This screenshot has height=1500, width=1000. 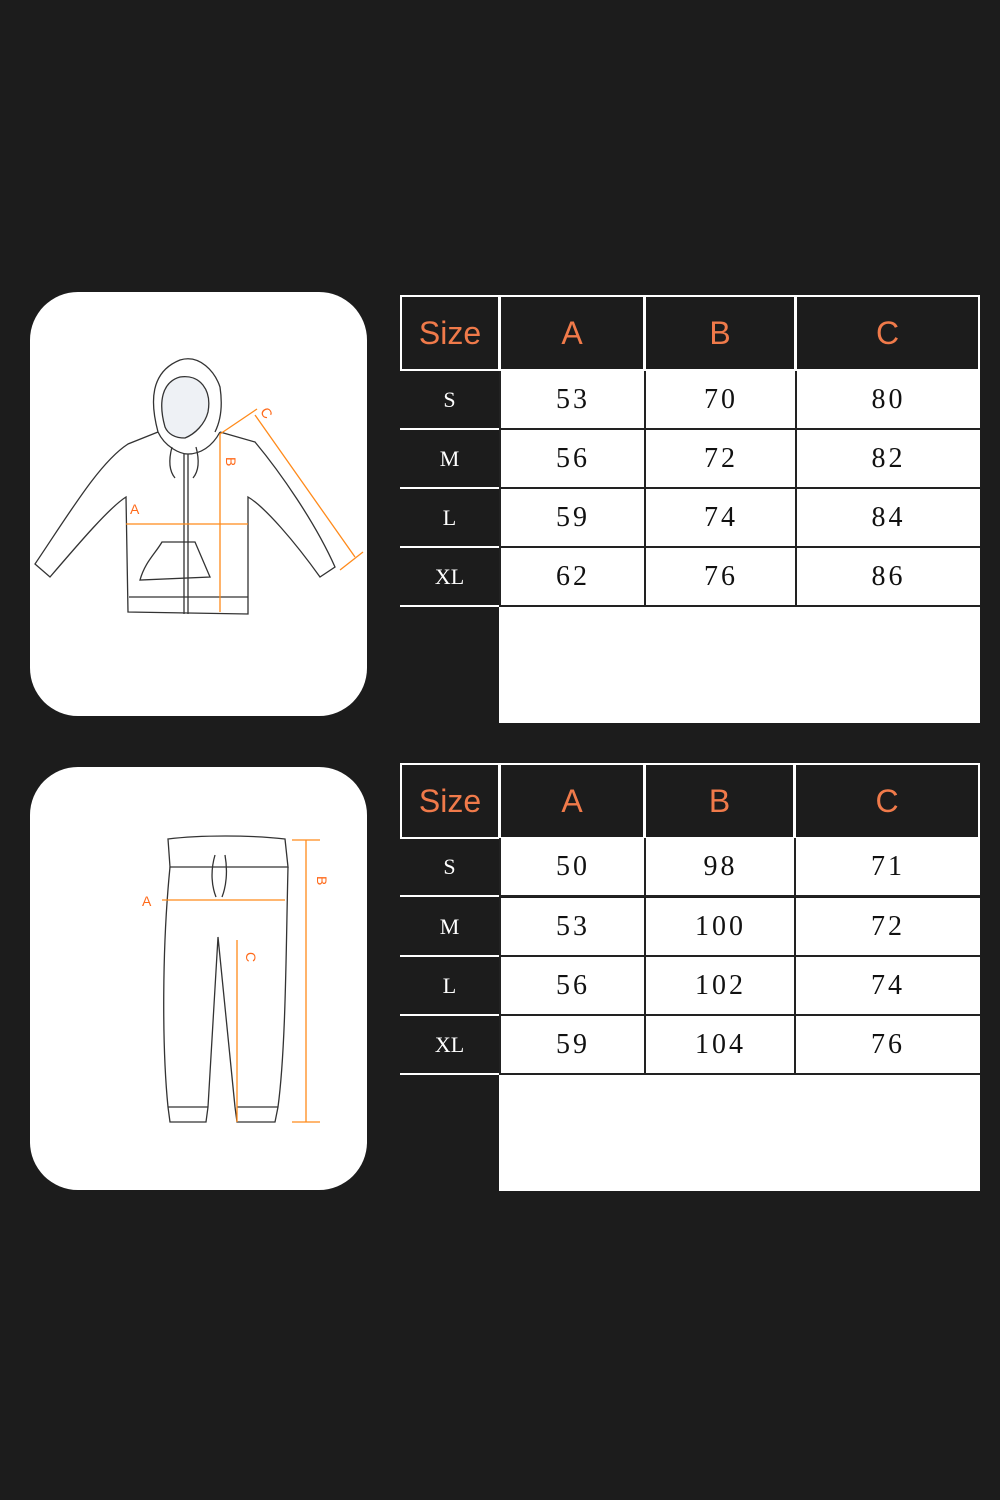 I want to click on hoodie-label-b: B, so click(x=231, y=461).